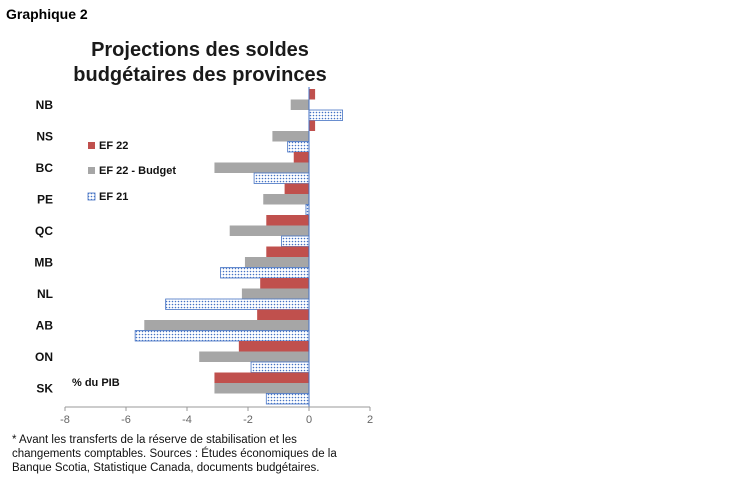 This screenshot has height=483, width=750. Describe the element at coordinates (47, 14) in the screenshot. I see `graph-label: Graphique 2` at that location.